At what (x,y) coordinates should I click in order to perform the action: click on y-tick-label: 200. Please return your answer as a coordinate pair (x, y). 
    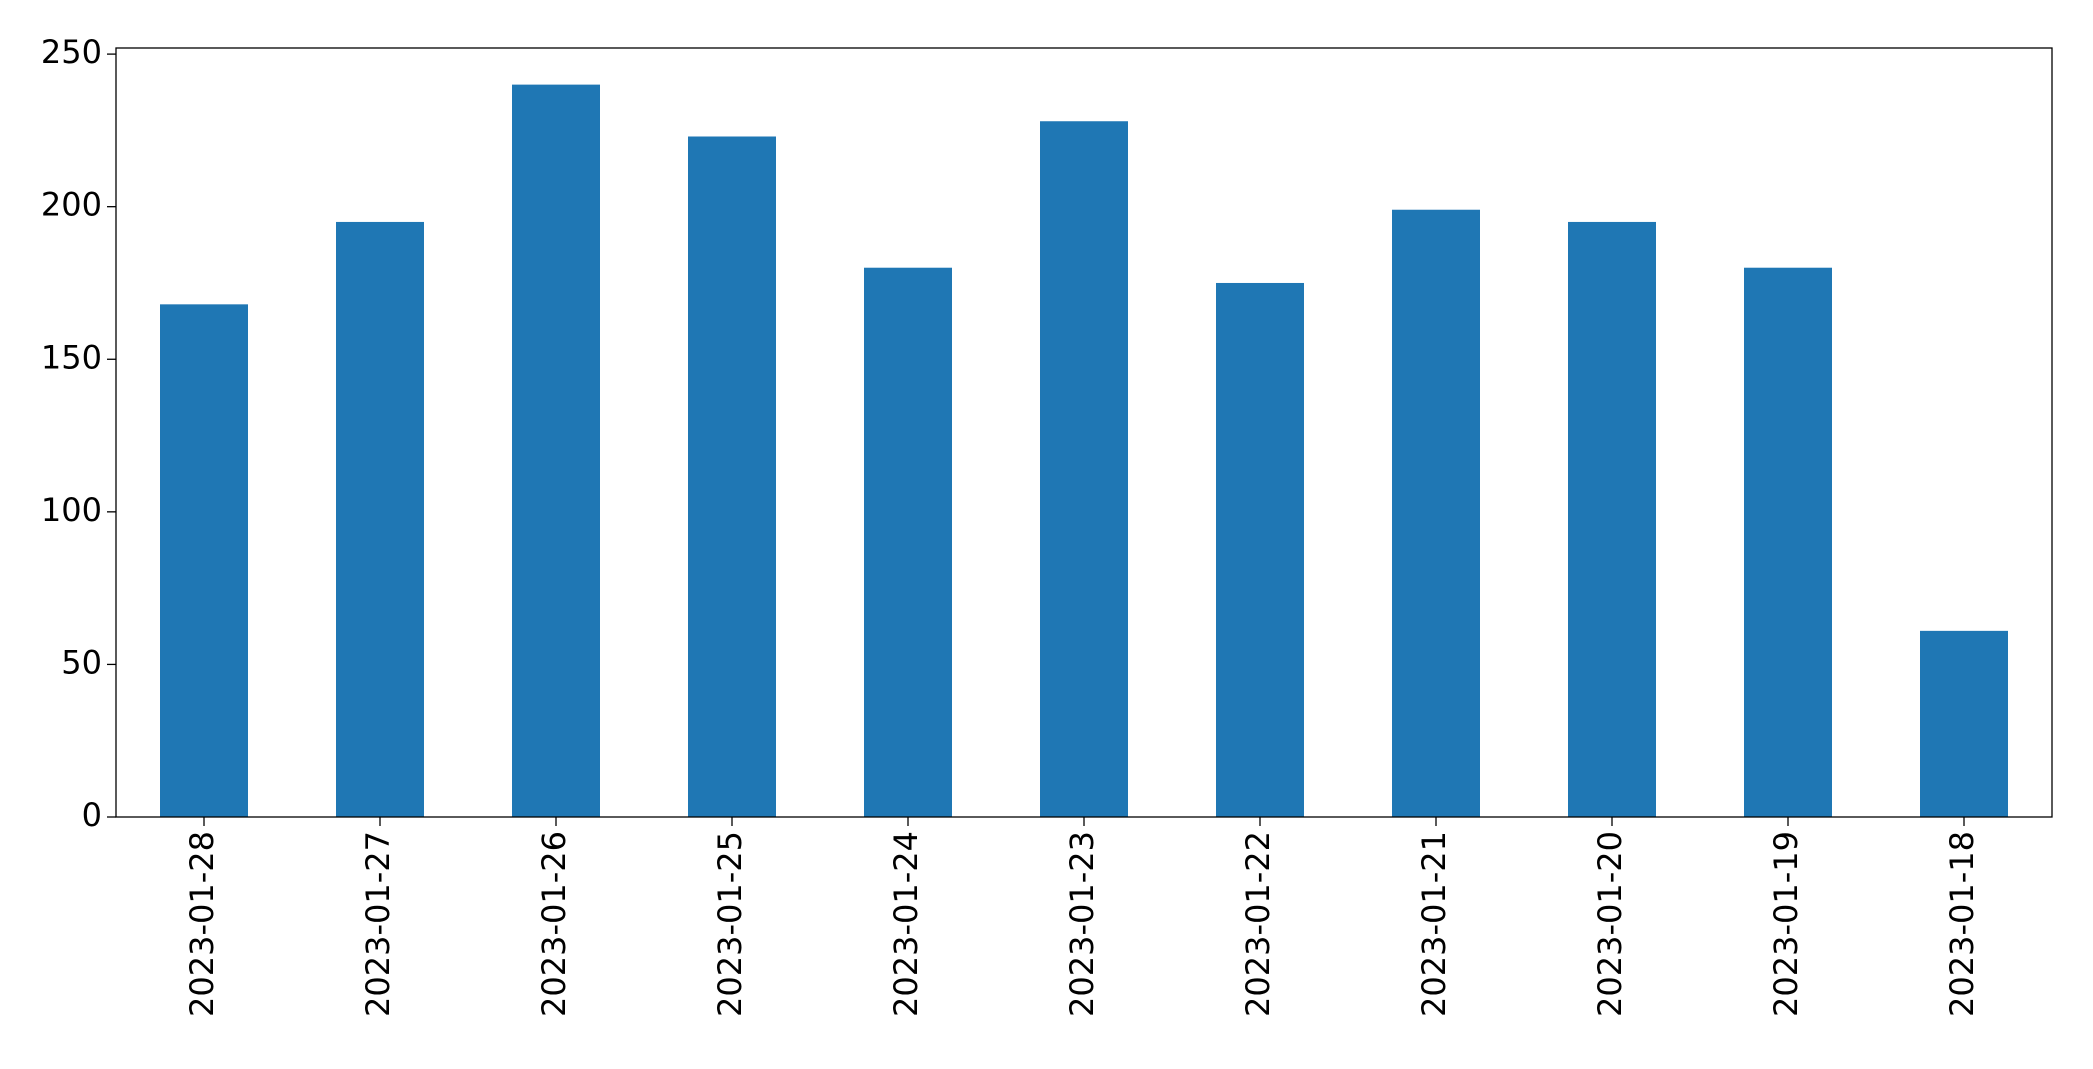
    Looking at the image, I should click on (71, 205).